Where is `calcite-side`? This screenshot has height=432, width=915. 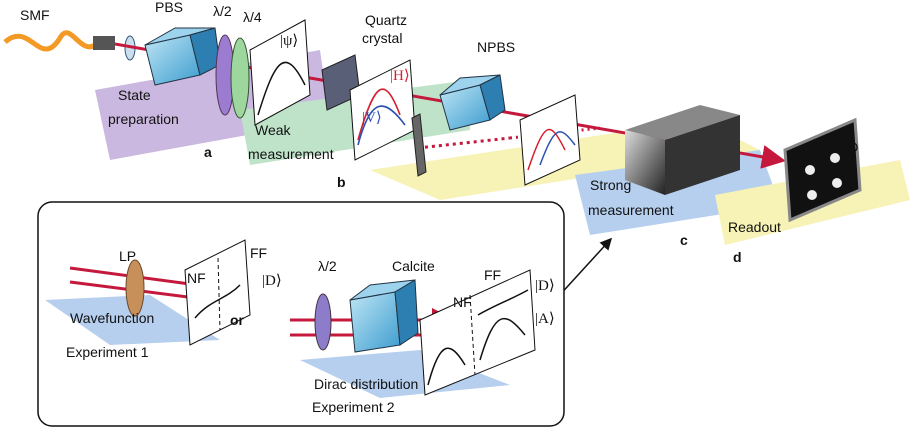
calcite-side is located at coordinates (406, 312).